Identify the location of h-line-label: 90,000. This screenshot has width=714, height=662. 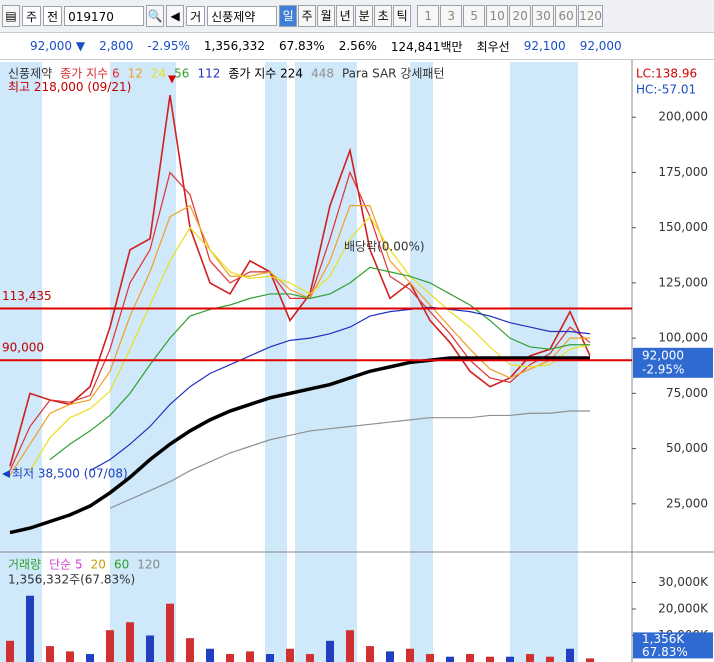
(23, 348).